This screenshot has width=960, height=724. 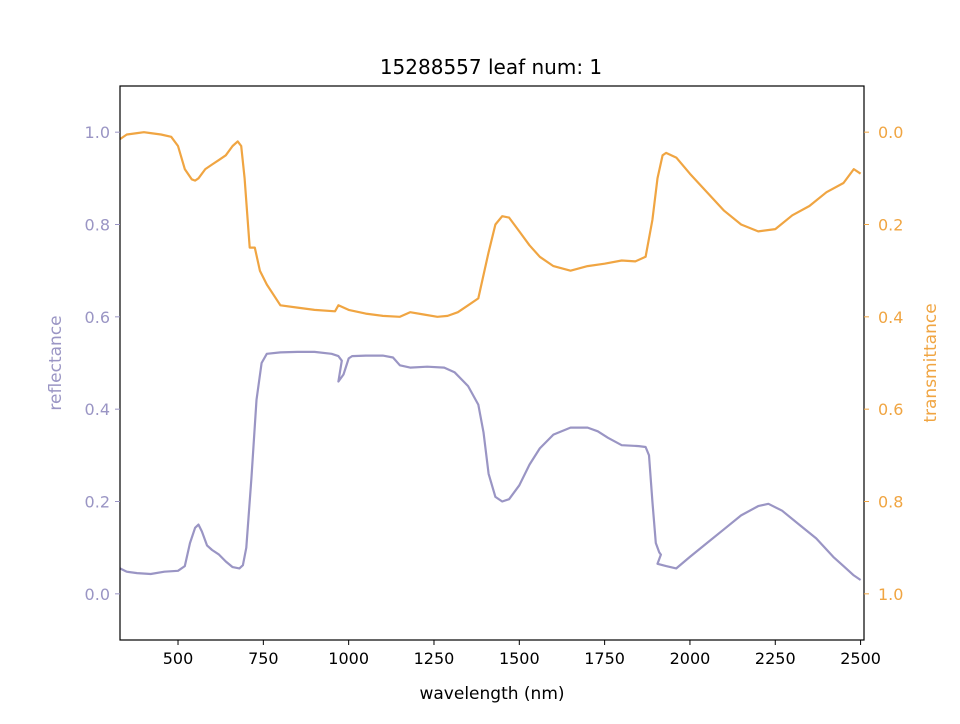 I want to click on left-tick-label: 0.2, so click(x=97, y=502).